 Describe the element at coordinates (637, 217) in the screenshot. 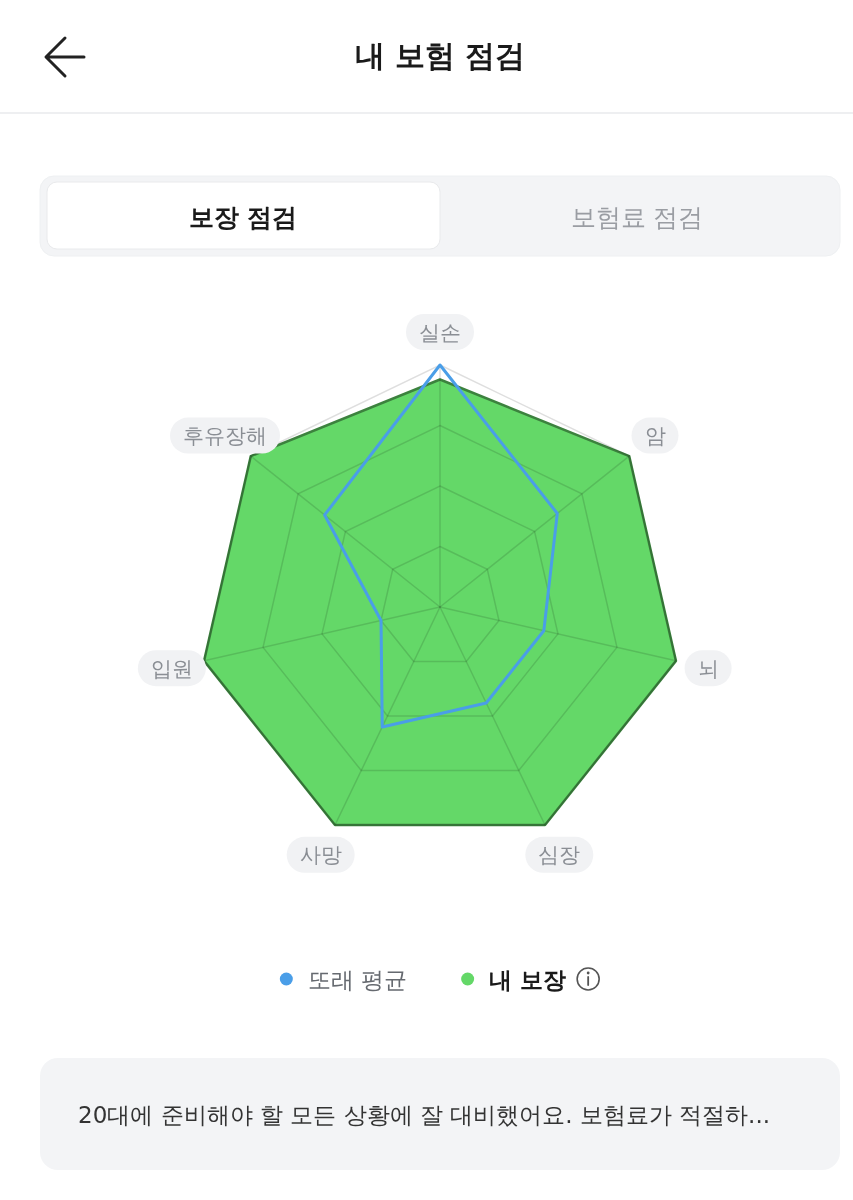

I see `text: 보험료 점검` at that location.